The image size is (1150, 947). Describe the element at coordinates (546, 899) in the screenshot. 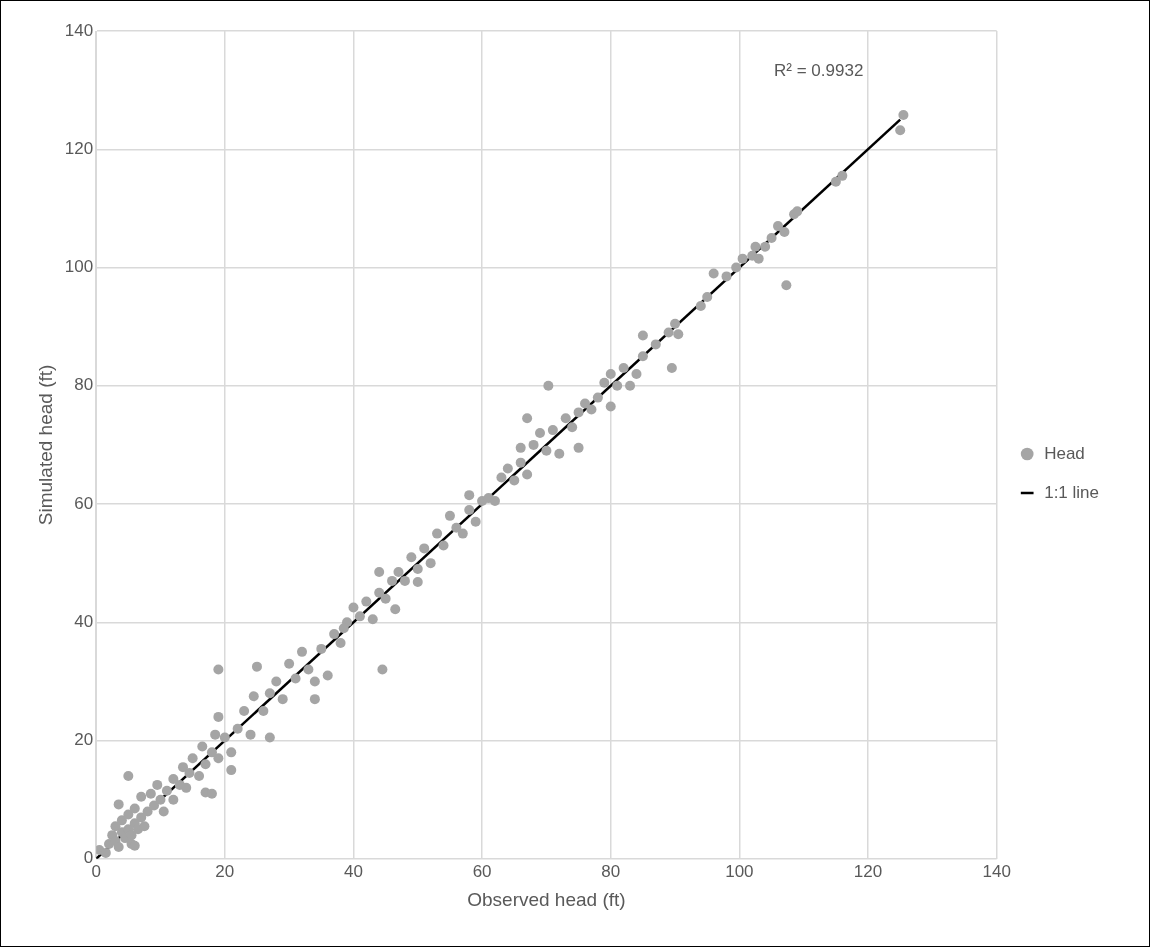

I see `x-axis-title: Observed head (ft)` at that location.